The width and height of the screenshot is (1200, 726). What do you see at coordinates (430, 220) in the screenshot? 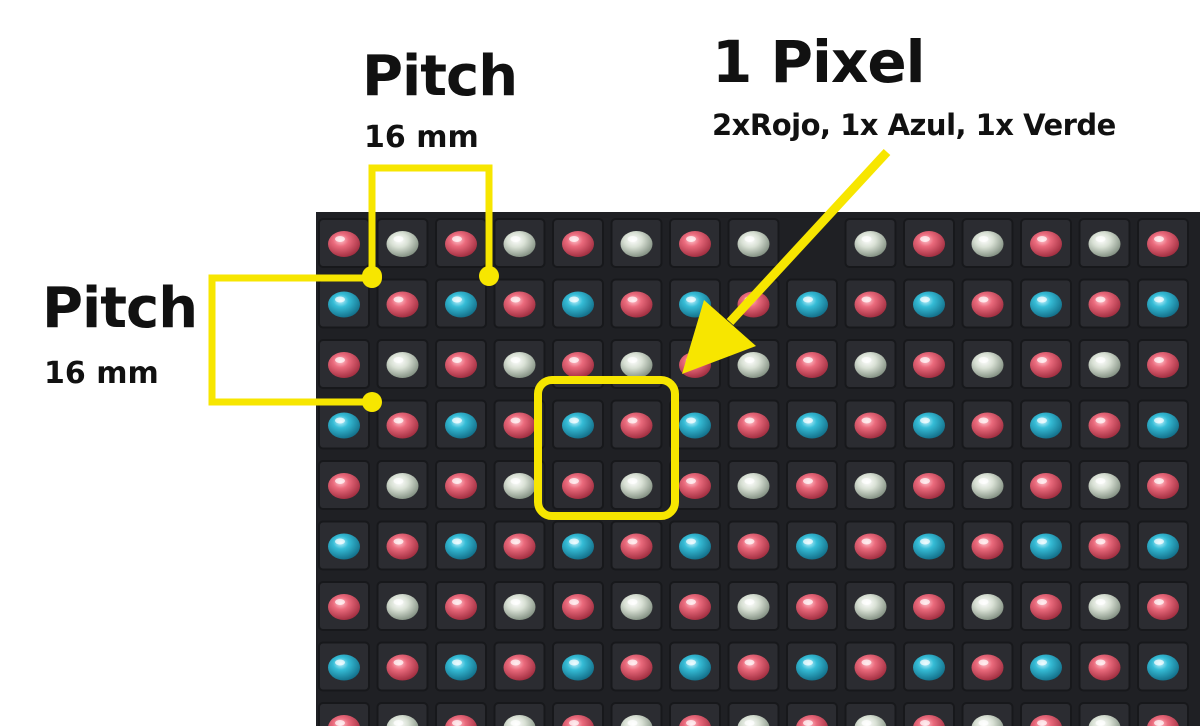
I see `pitch-horizontal-bracket` at bounding box center [430, 220].